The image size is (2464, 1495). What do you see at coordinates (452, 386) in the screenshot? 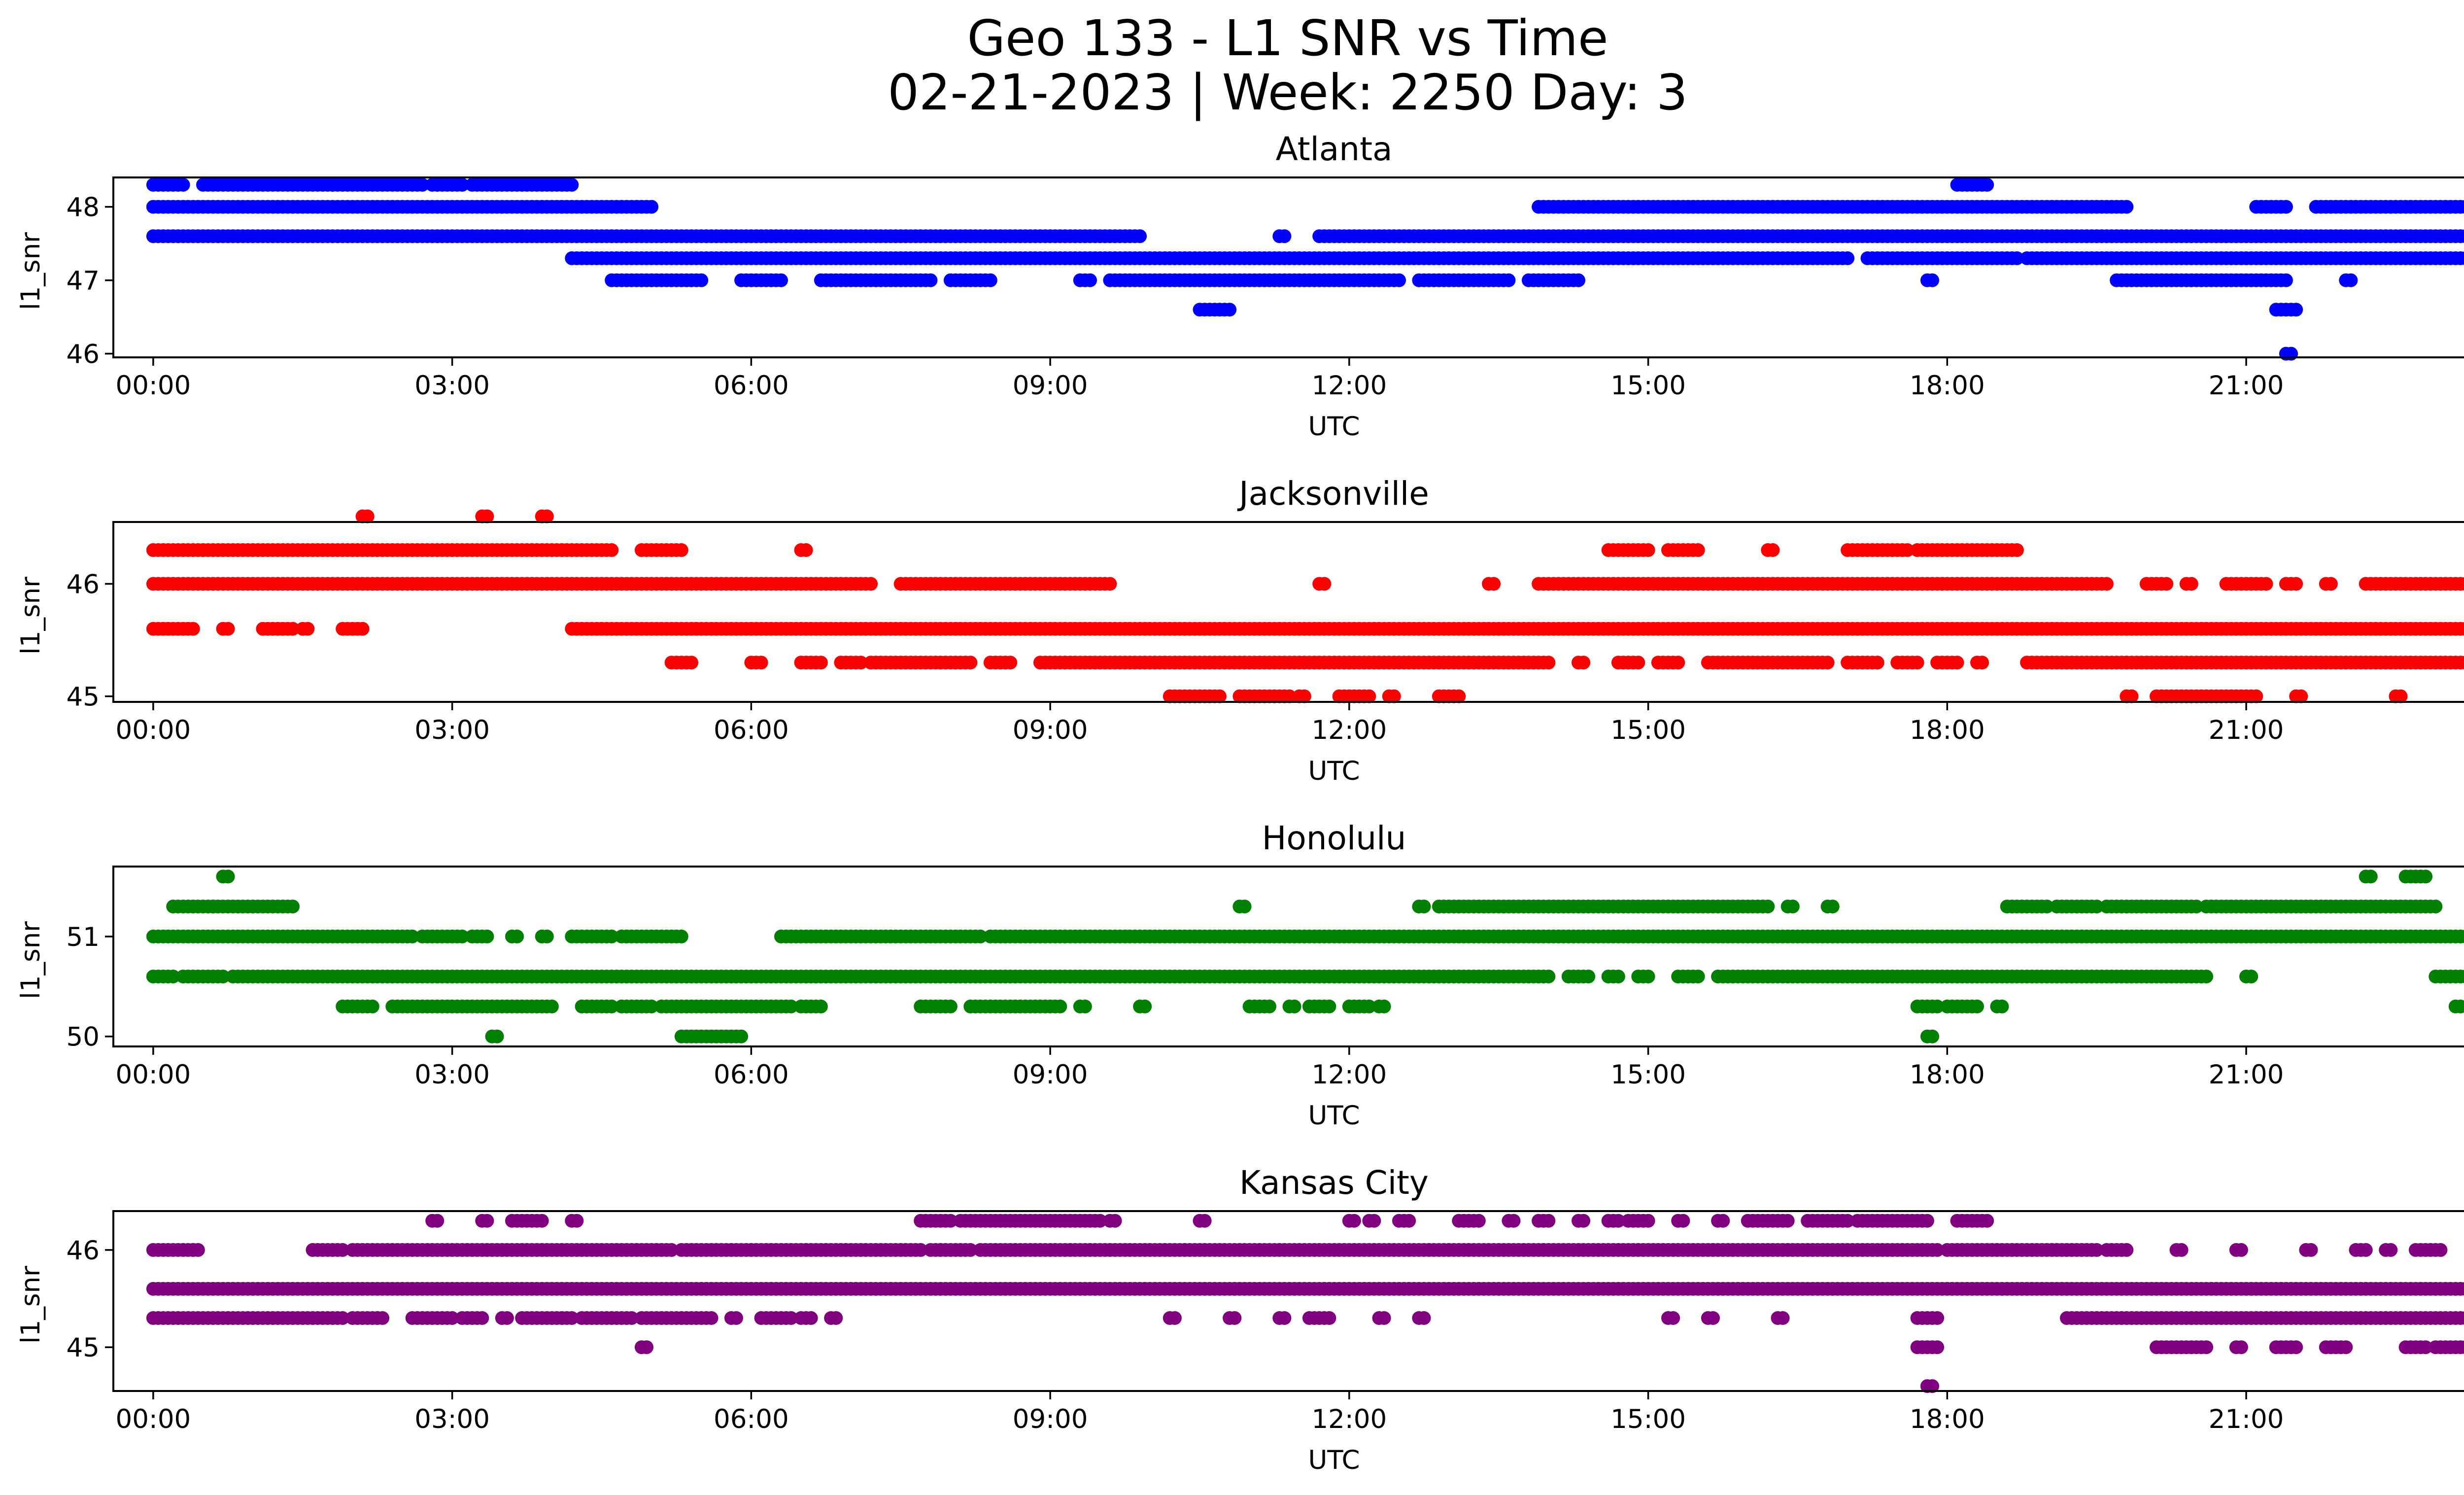
I see `x-tick-label: 03:00` at bounding box center [452, 386].